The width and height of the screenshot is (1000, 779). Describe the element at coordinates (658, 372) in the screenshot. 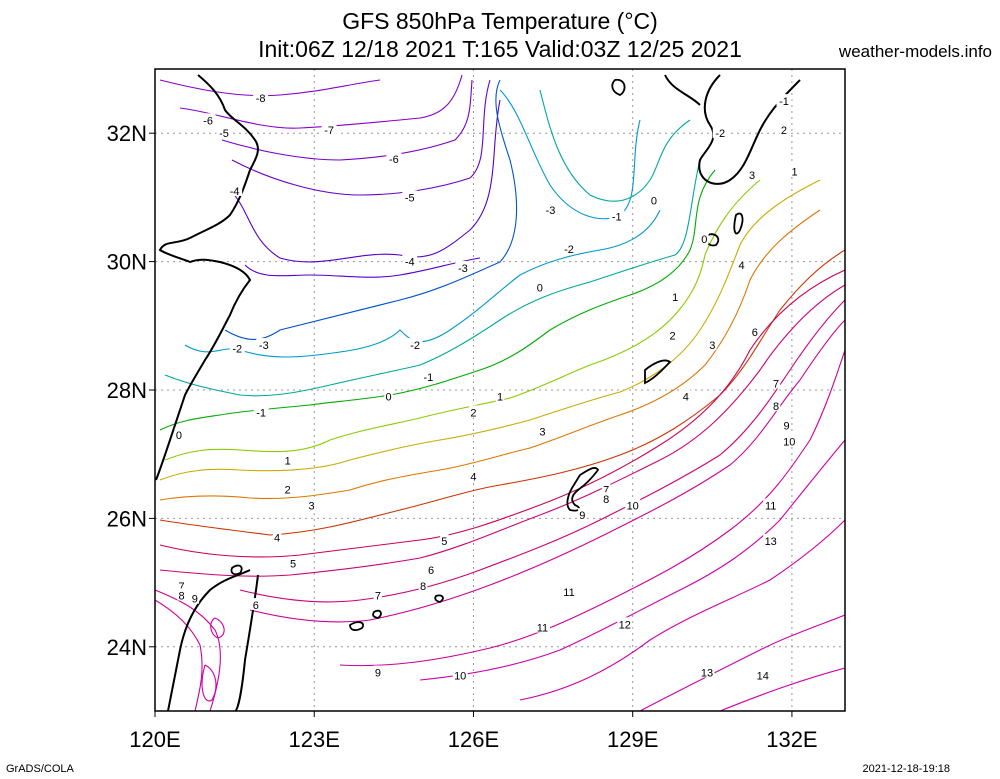

I see `amami-island` at that location.